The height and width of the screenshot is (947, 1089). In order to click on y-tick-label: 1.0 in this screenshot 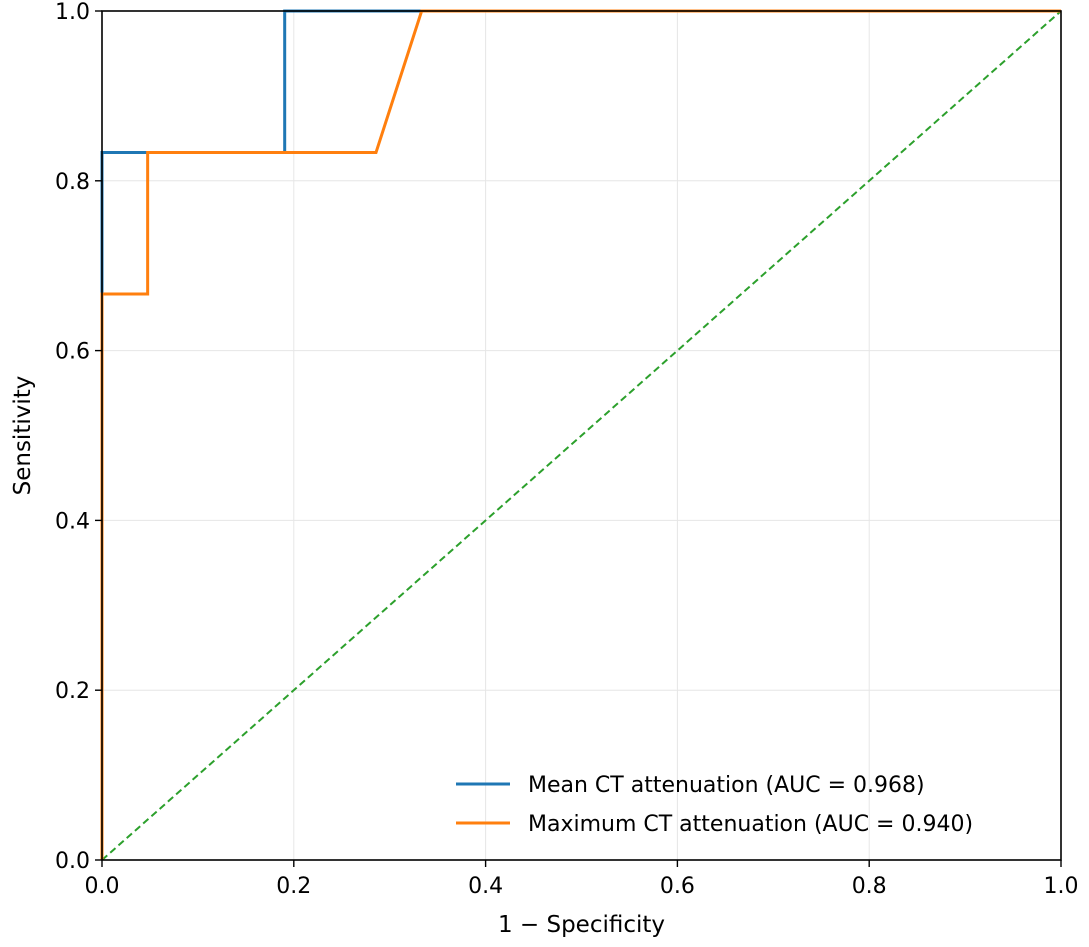, I will do `click(72, 12)`.